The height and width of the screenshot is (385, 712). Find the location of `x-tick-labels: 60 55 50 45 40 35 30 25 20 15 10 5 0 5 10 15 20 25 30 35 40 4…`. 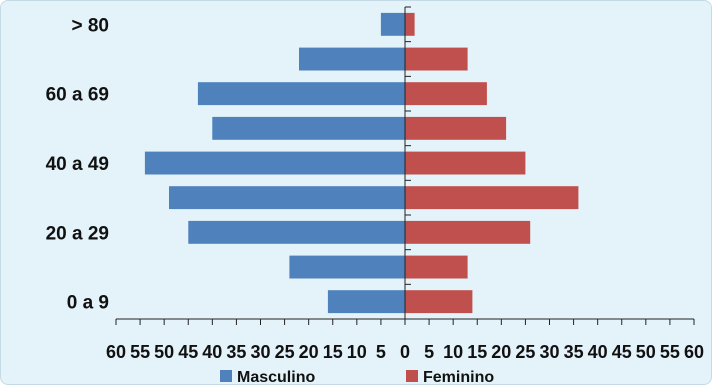

x-tick-labels: 60 55 50 45 40 35 30 25 20 15 10 5 0 5 10 15 20 25 30 35 40 4… is located at coordinates (405, 352).